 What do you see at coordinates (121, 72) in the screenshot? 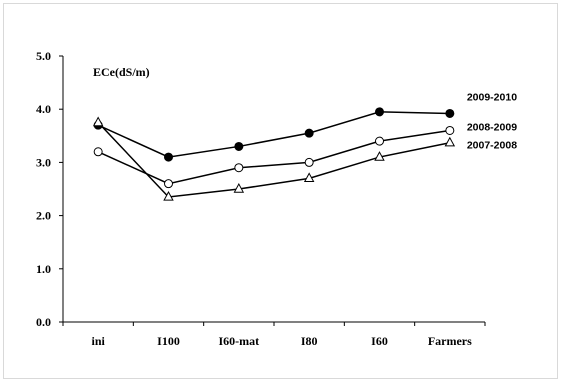
I see `y-axis-label: ECe(dS/m)` at bounding box center [121, 72].